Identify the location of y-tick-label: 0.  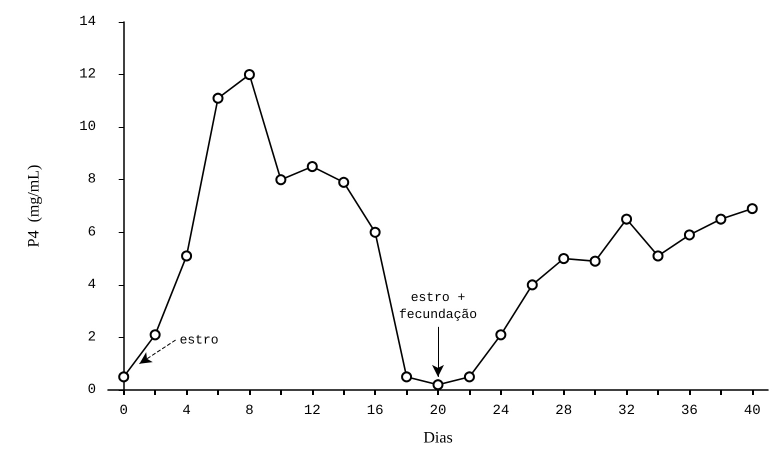
(92, 390).